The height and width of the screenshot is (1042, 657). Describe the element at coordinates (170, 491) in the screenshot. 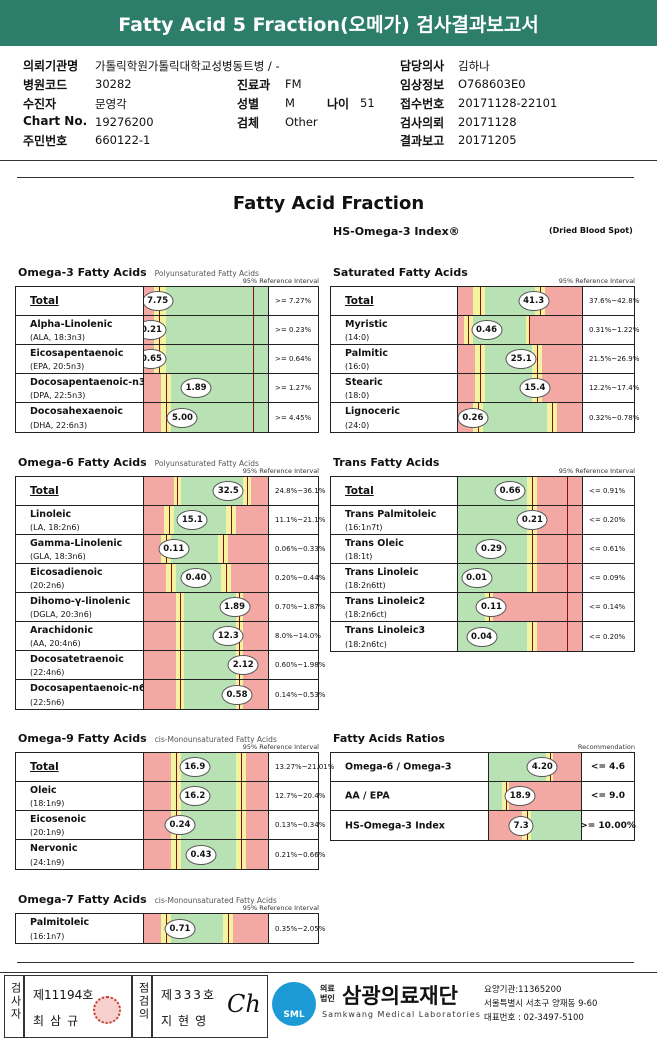

I see `table-row: Total 32.5 24.8%~36.1%` at that location.